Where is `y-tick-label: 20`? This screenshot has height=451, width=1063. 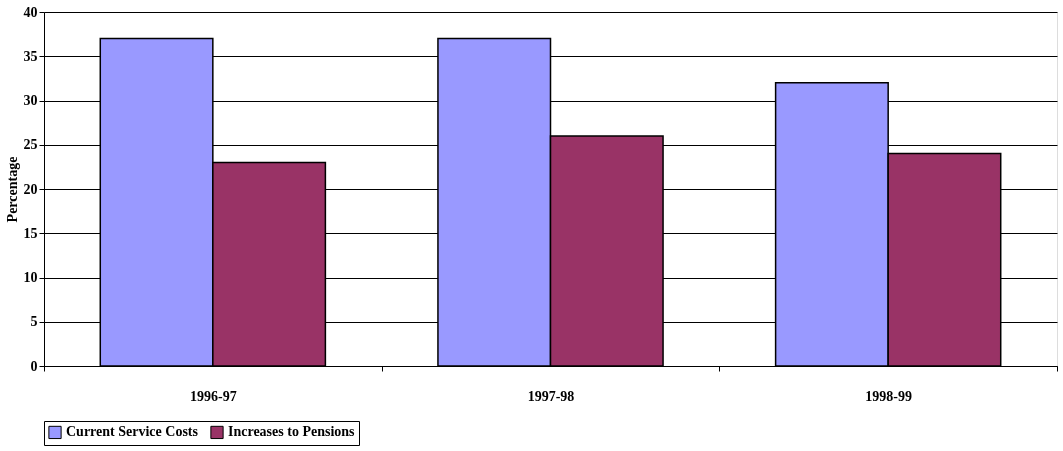
y-tick-label: 20 is located at coordinates (30, 189).